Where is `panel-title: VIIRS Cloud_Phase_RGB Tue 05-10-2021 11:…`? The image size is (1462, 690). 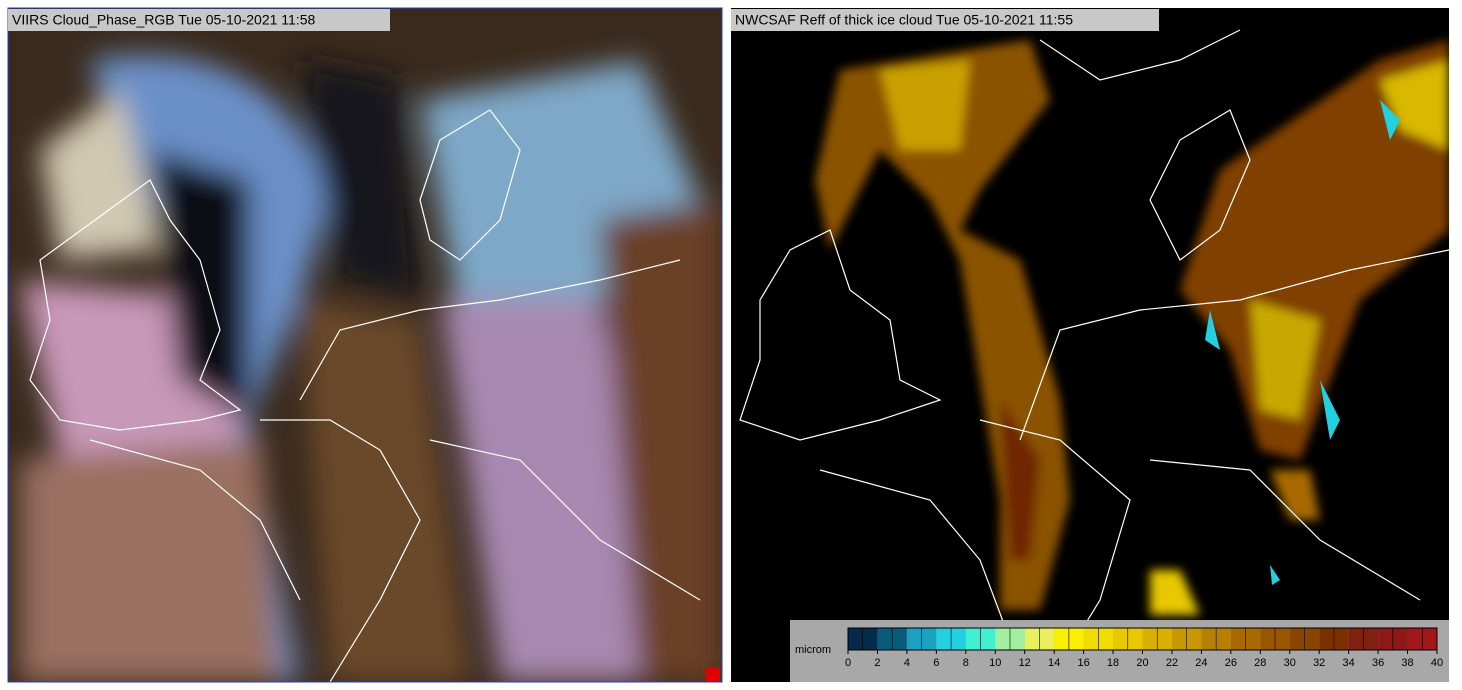
panel-title: VIIRS Cloud_Phase_RGB Tue 05-10-2021 11:… is located at coordinates (163, 20).